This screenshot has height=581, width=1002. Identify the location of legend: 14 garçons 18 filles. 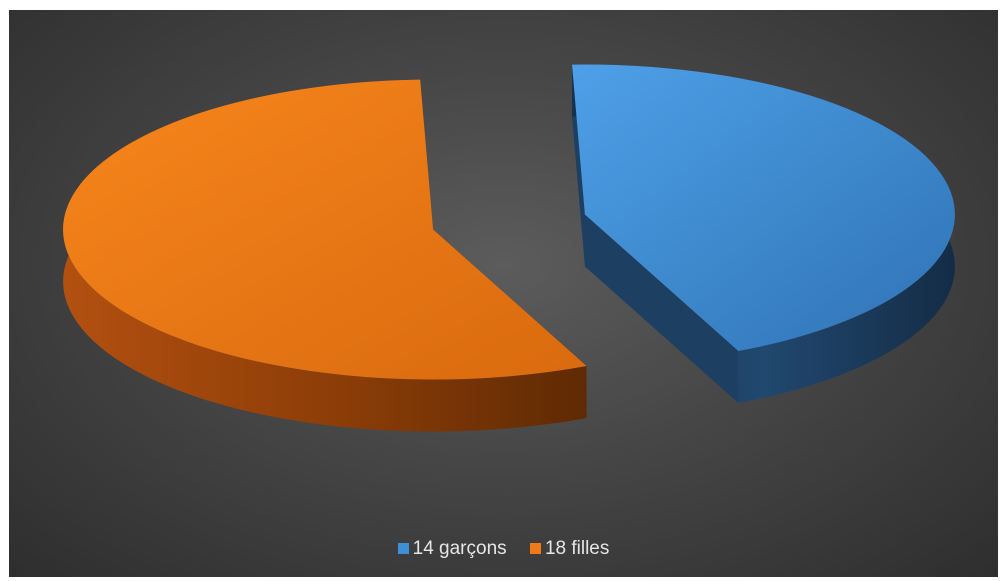
(503, 549).